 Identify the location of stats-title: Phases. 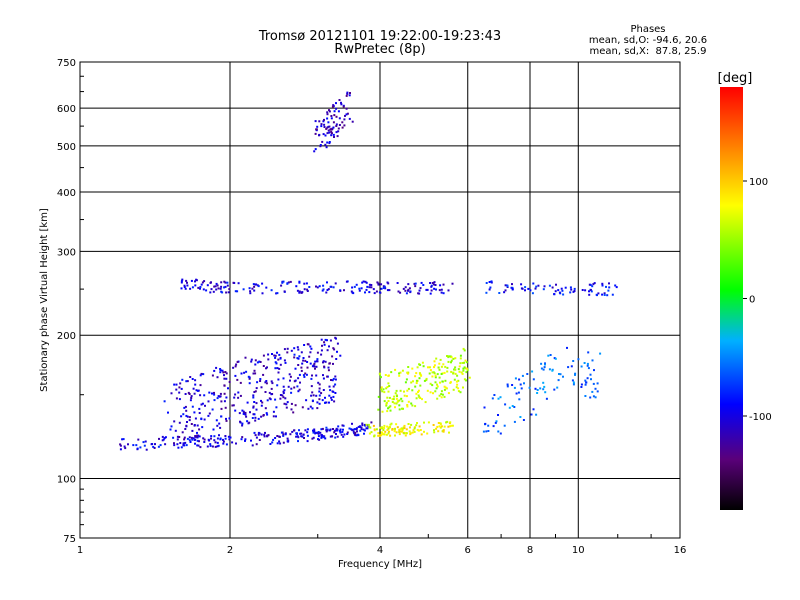
(647, 29).